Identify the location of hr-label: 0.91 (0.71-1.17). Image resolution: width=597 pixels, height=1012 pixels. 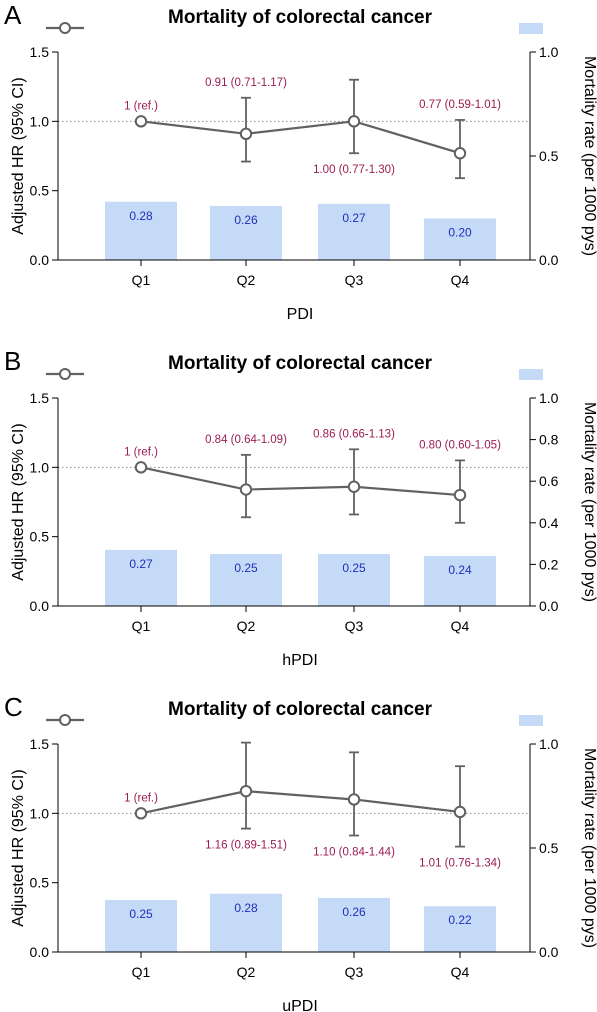
(246, 83).